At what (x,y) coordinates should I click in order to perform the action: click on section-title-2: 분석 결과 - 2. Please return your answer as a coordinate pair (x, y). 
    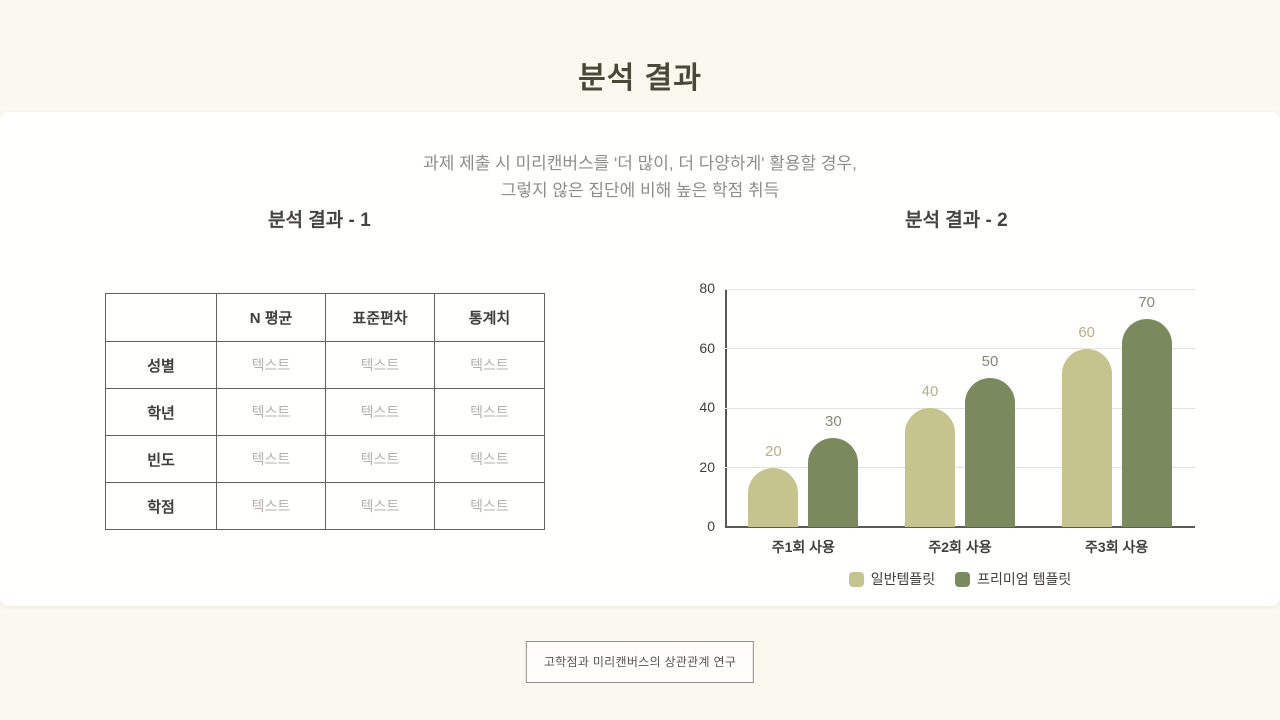
    Looking at the image, I should click on (956, 220).